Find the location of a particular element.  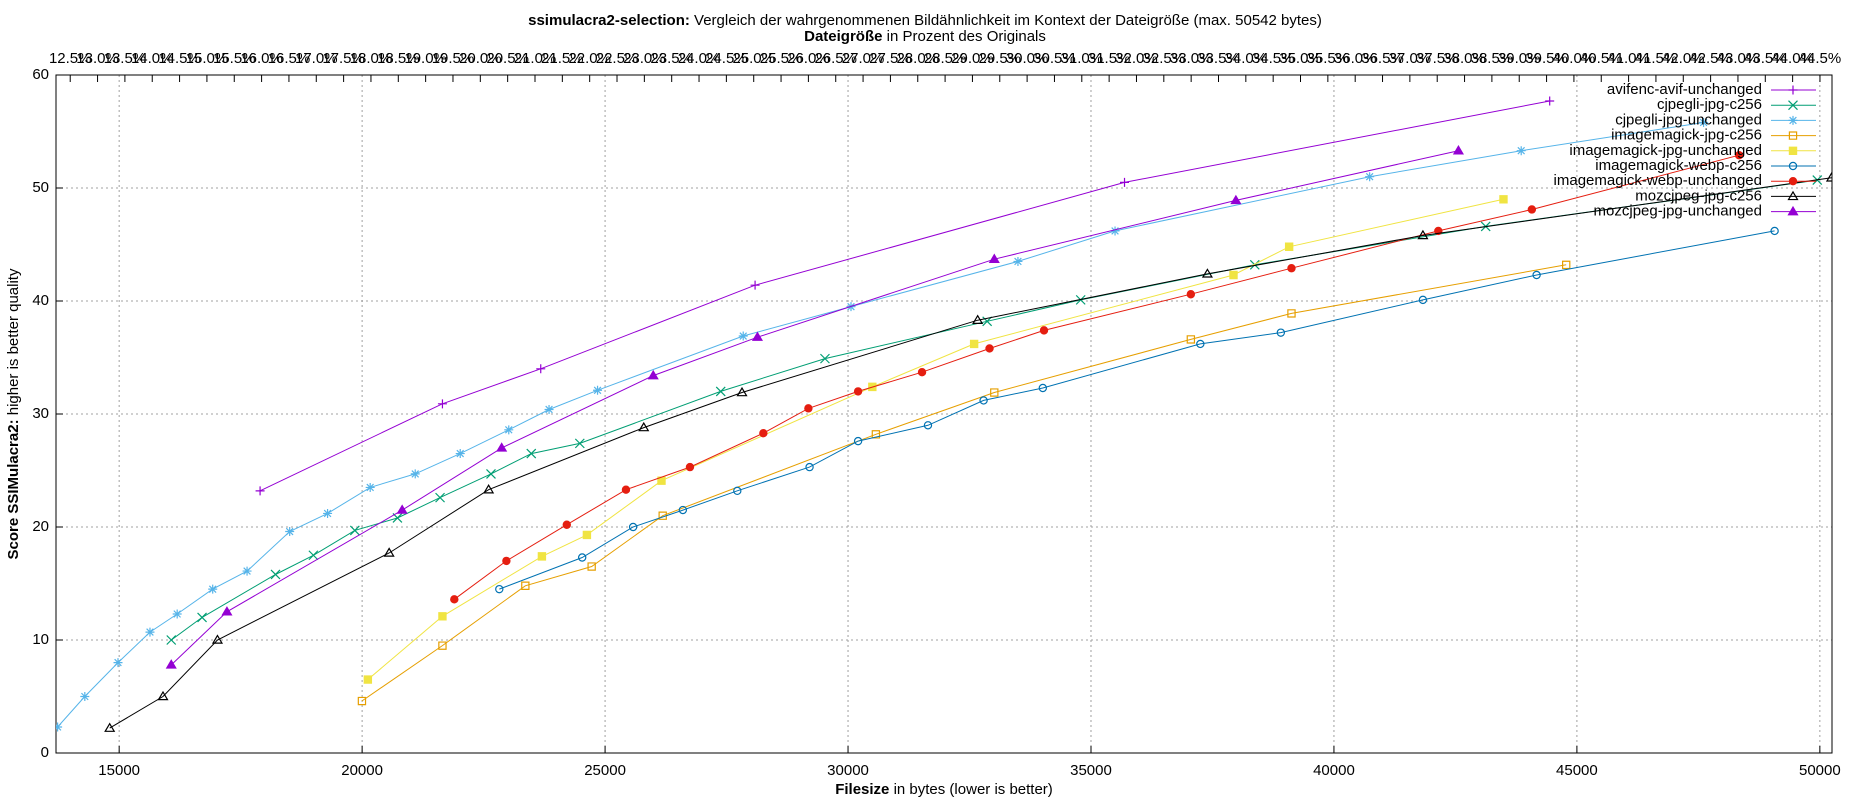

x2-tick-label: 37.0% is located at coordinates (1410, 58).